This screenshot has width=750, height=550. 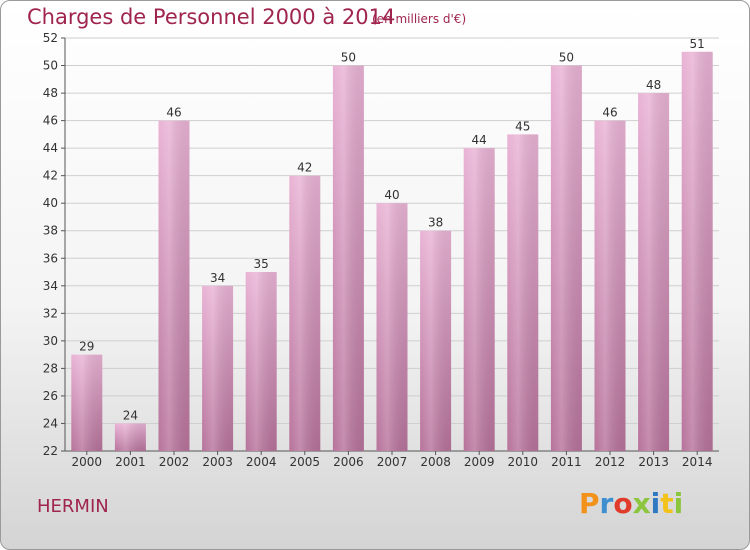 I want to click on y-tick-label: 30, so click(x=50, y=341).